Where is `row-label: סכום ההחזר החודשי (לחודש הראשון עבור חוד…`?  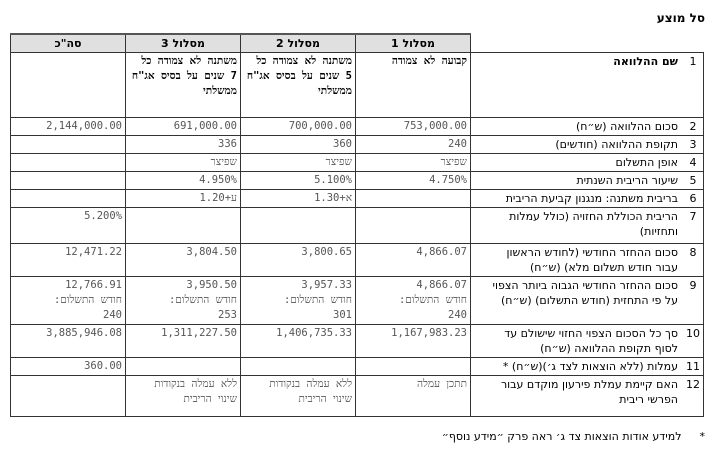
row-label: סכום ההחזר החודשי (לחודש הראשון עבור חוד… is located at coordinates (592, 260).